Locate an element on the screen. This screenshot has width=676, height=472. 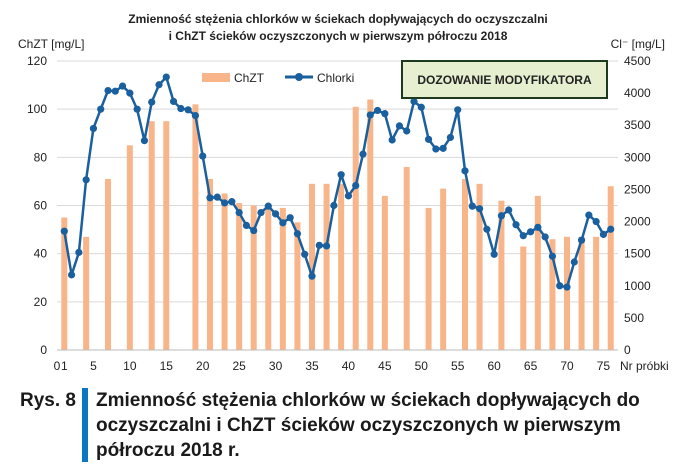
y-right-tick-label: 2500 is located at coordinates (637, 189).